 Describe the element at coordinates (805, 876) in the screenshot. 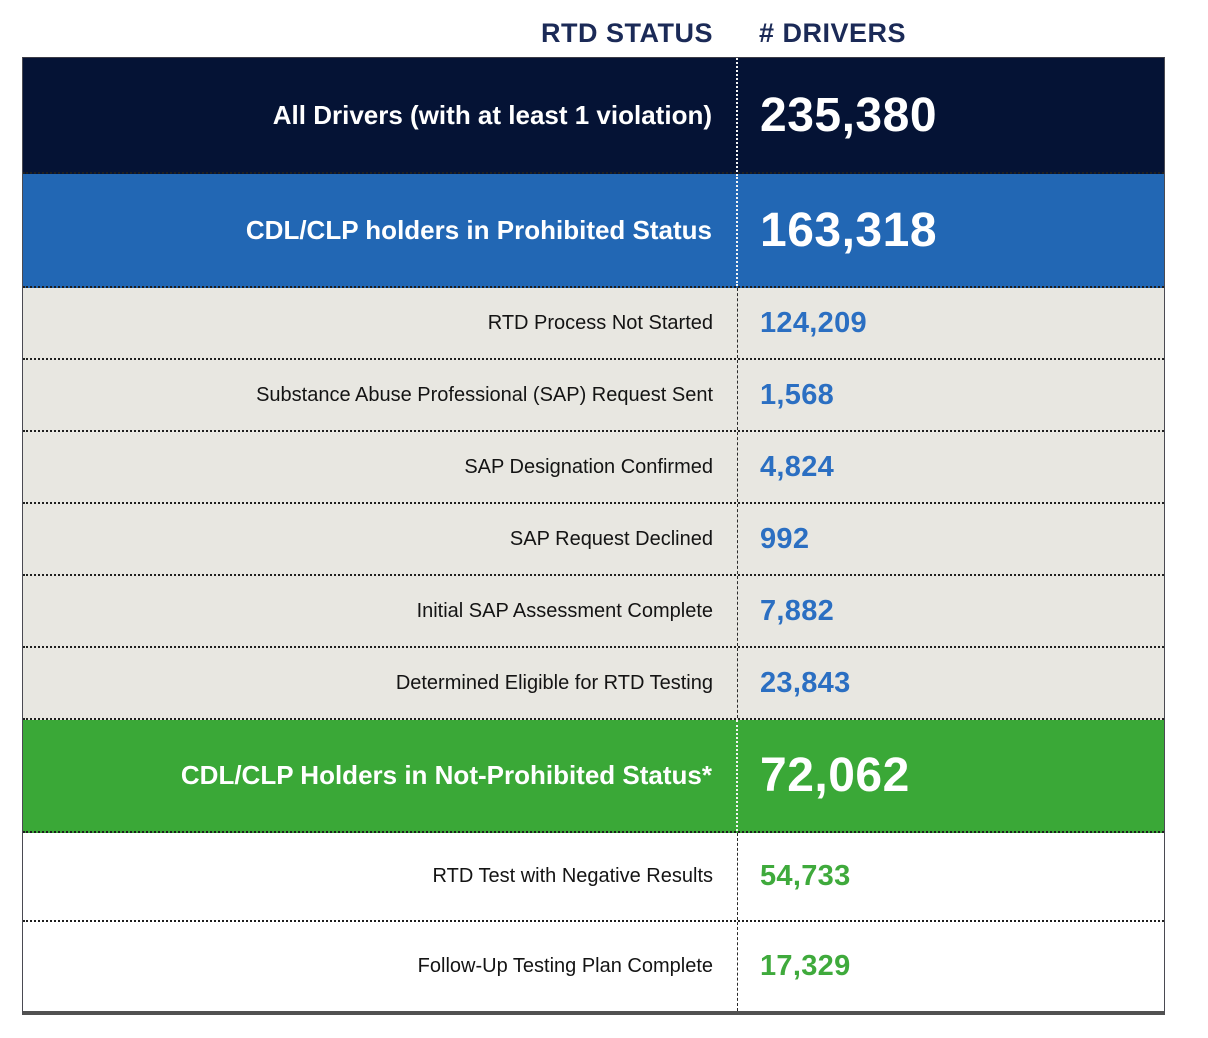

I see `row-value: 54,733` at that location.